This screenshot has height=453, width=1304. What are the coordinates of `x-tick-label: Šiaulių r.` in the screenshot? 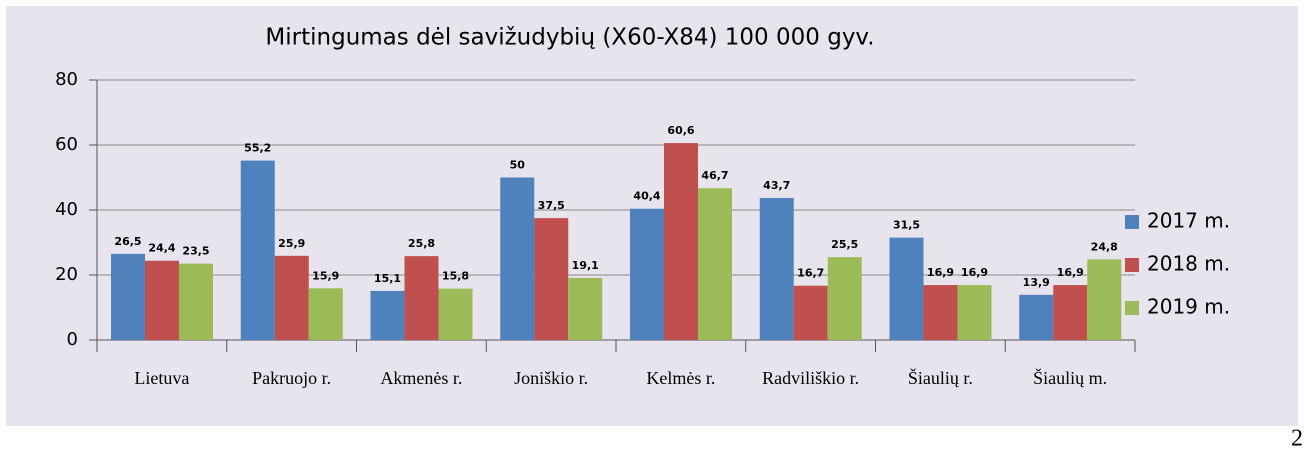 It's located at (940, 377).